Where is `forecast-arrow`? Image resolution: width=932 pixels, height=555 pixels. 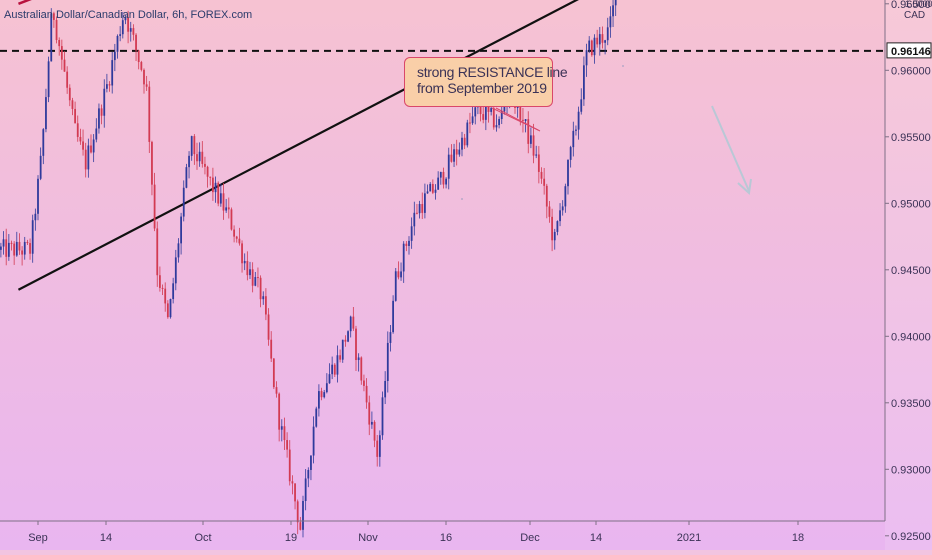
forecast-arrow is located at coordinates (730, 148).